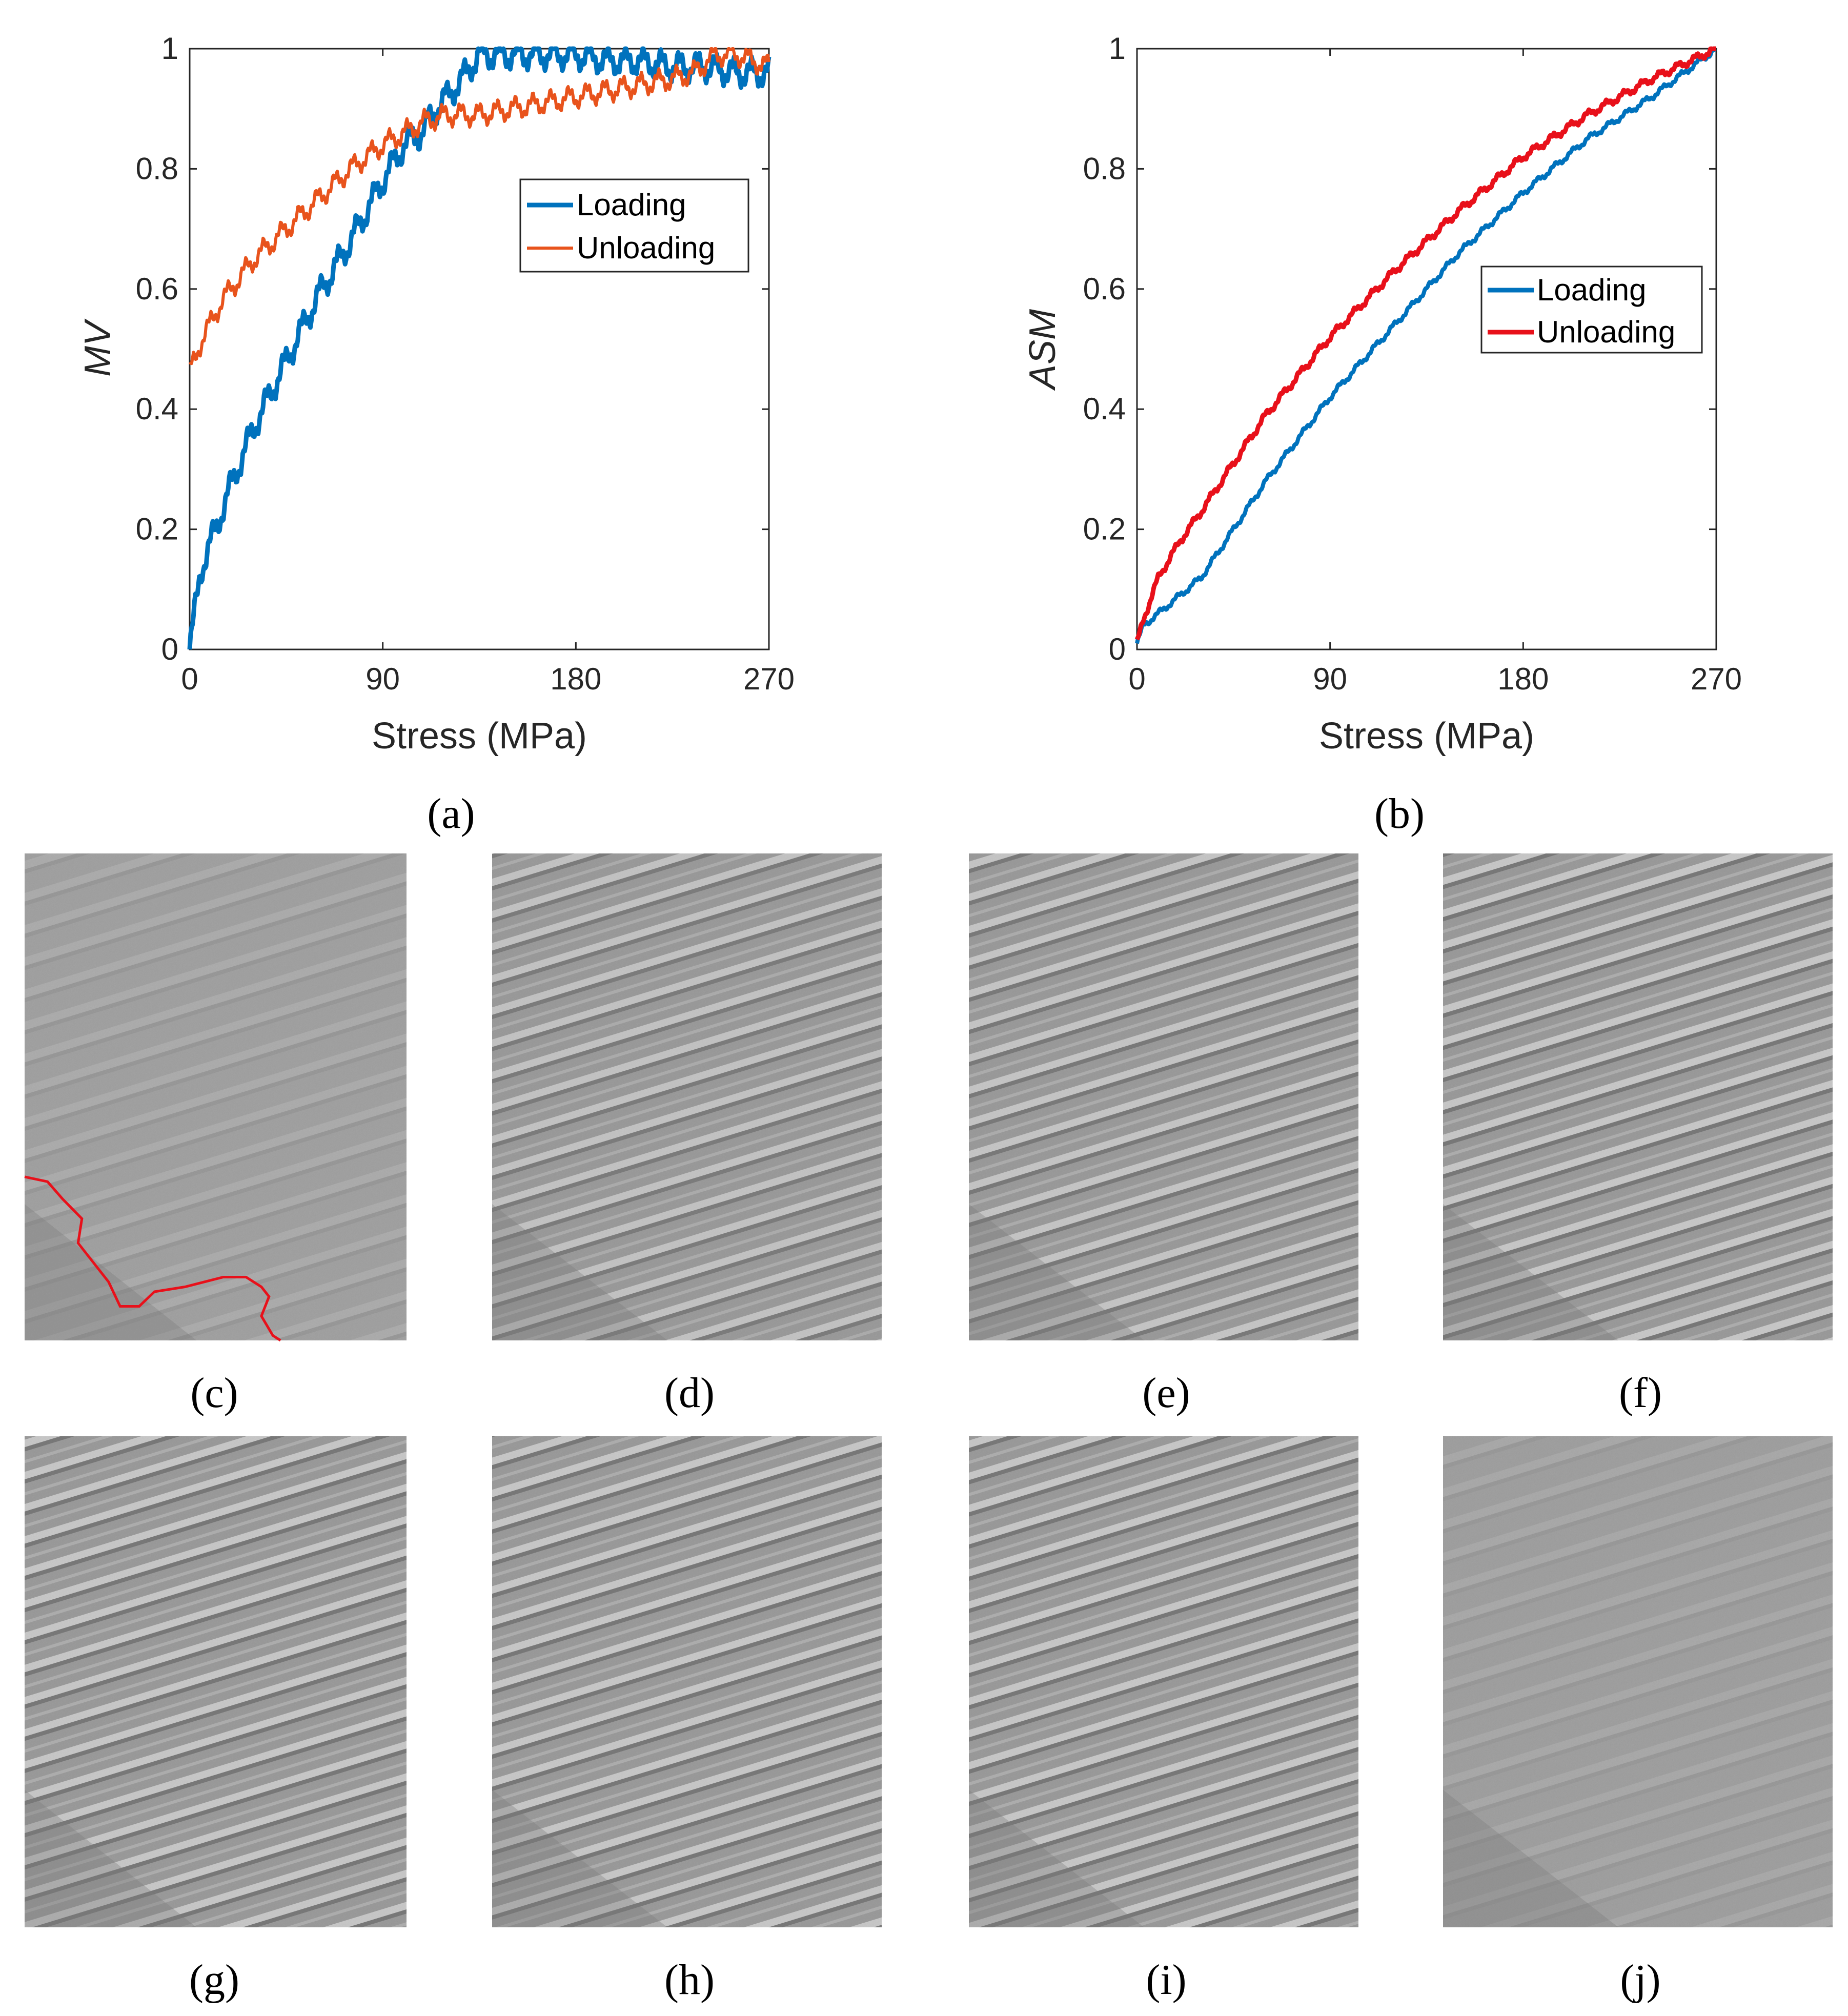 The height and width of the screenshot is (2016, 1848). I want to click on series-line-unloading-a, so click(479, 206).